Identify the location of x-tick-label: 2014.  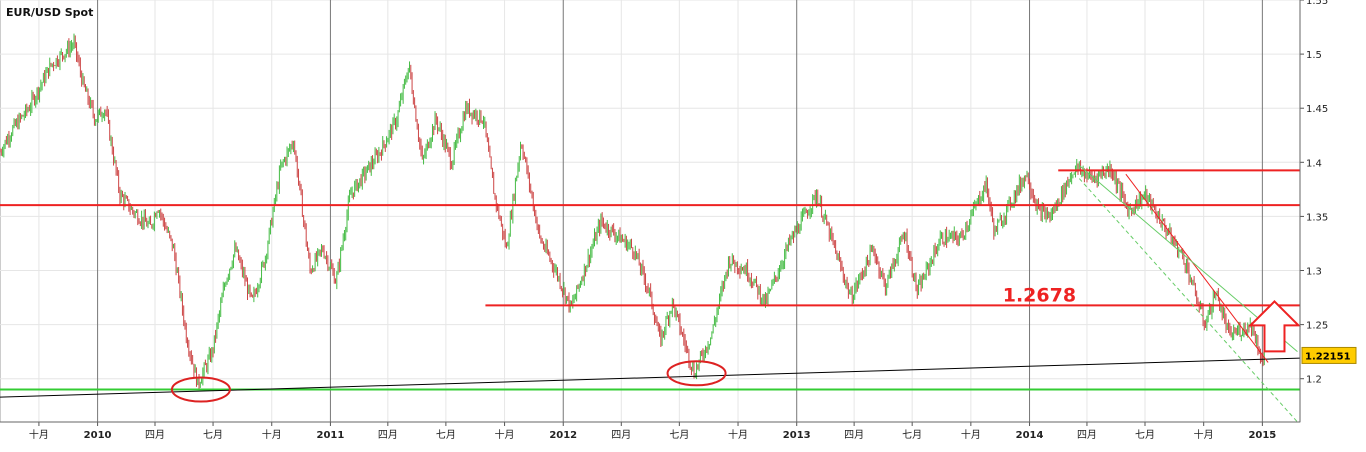
(1030, 435).